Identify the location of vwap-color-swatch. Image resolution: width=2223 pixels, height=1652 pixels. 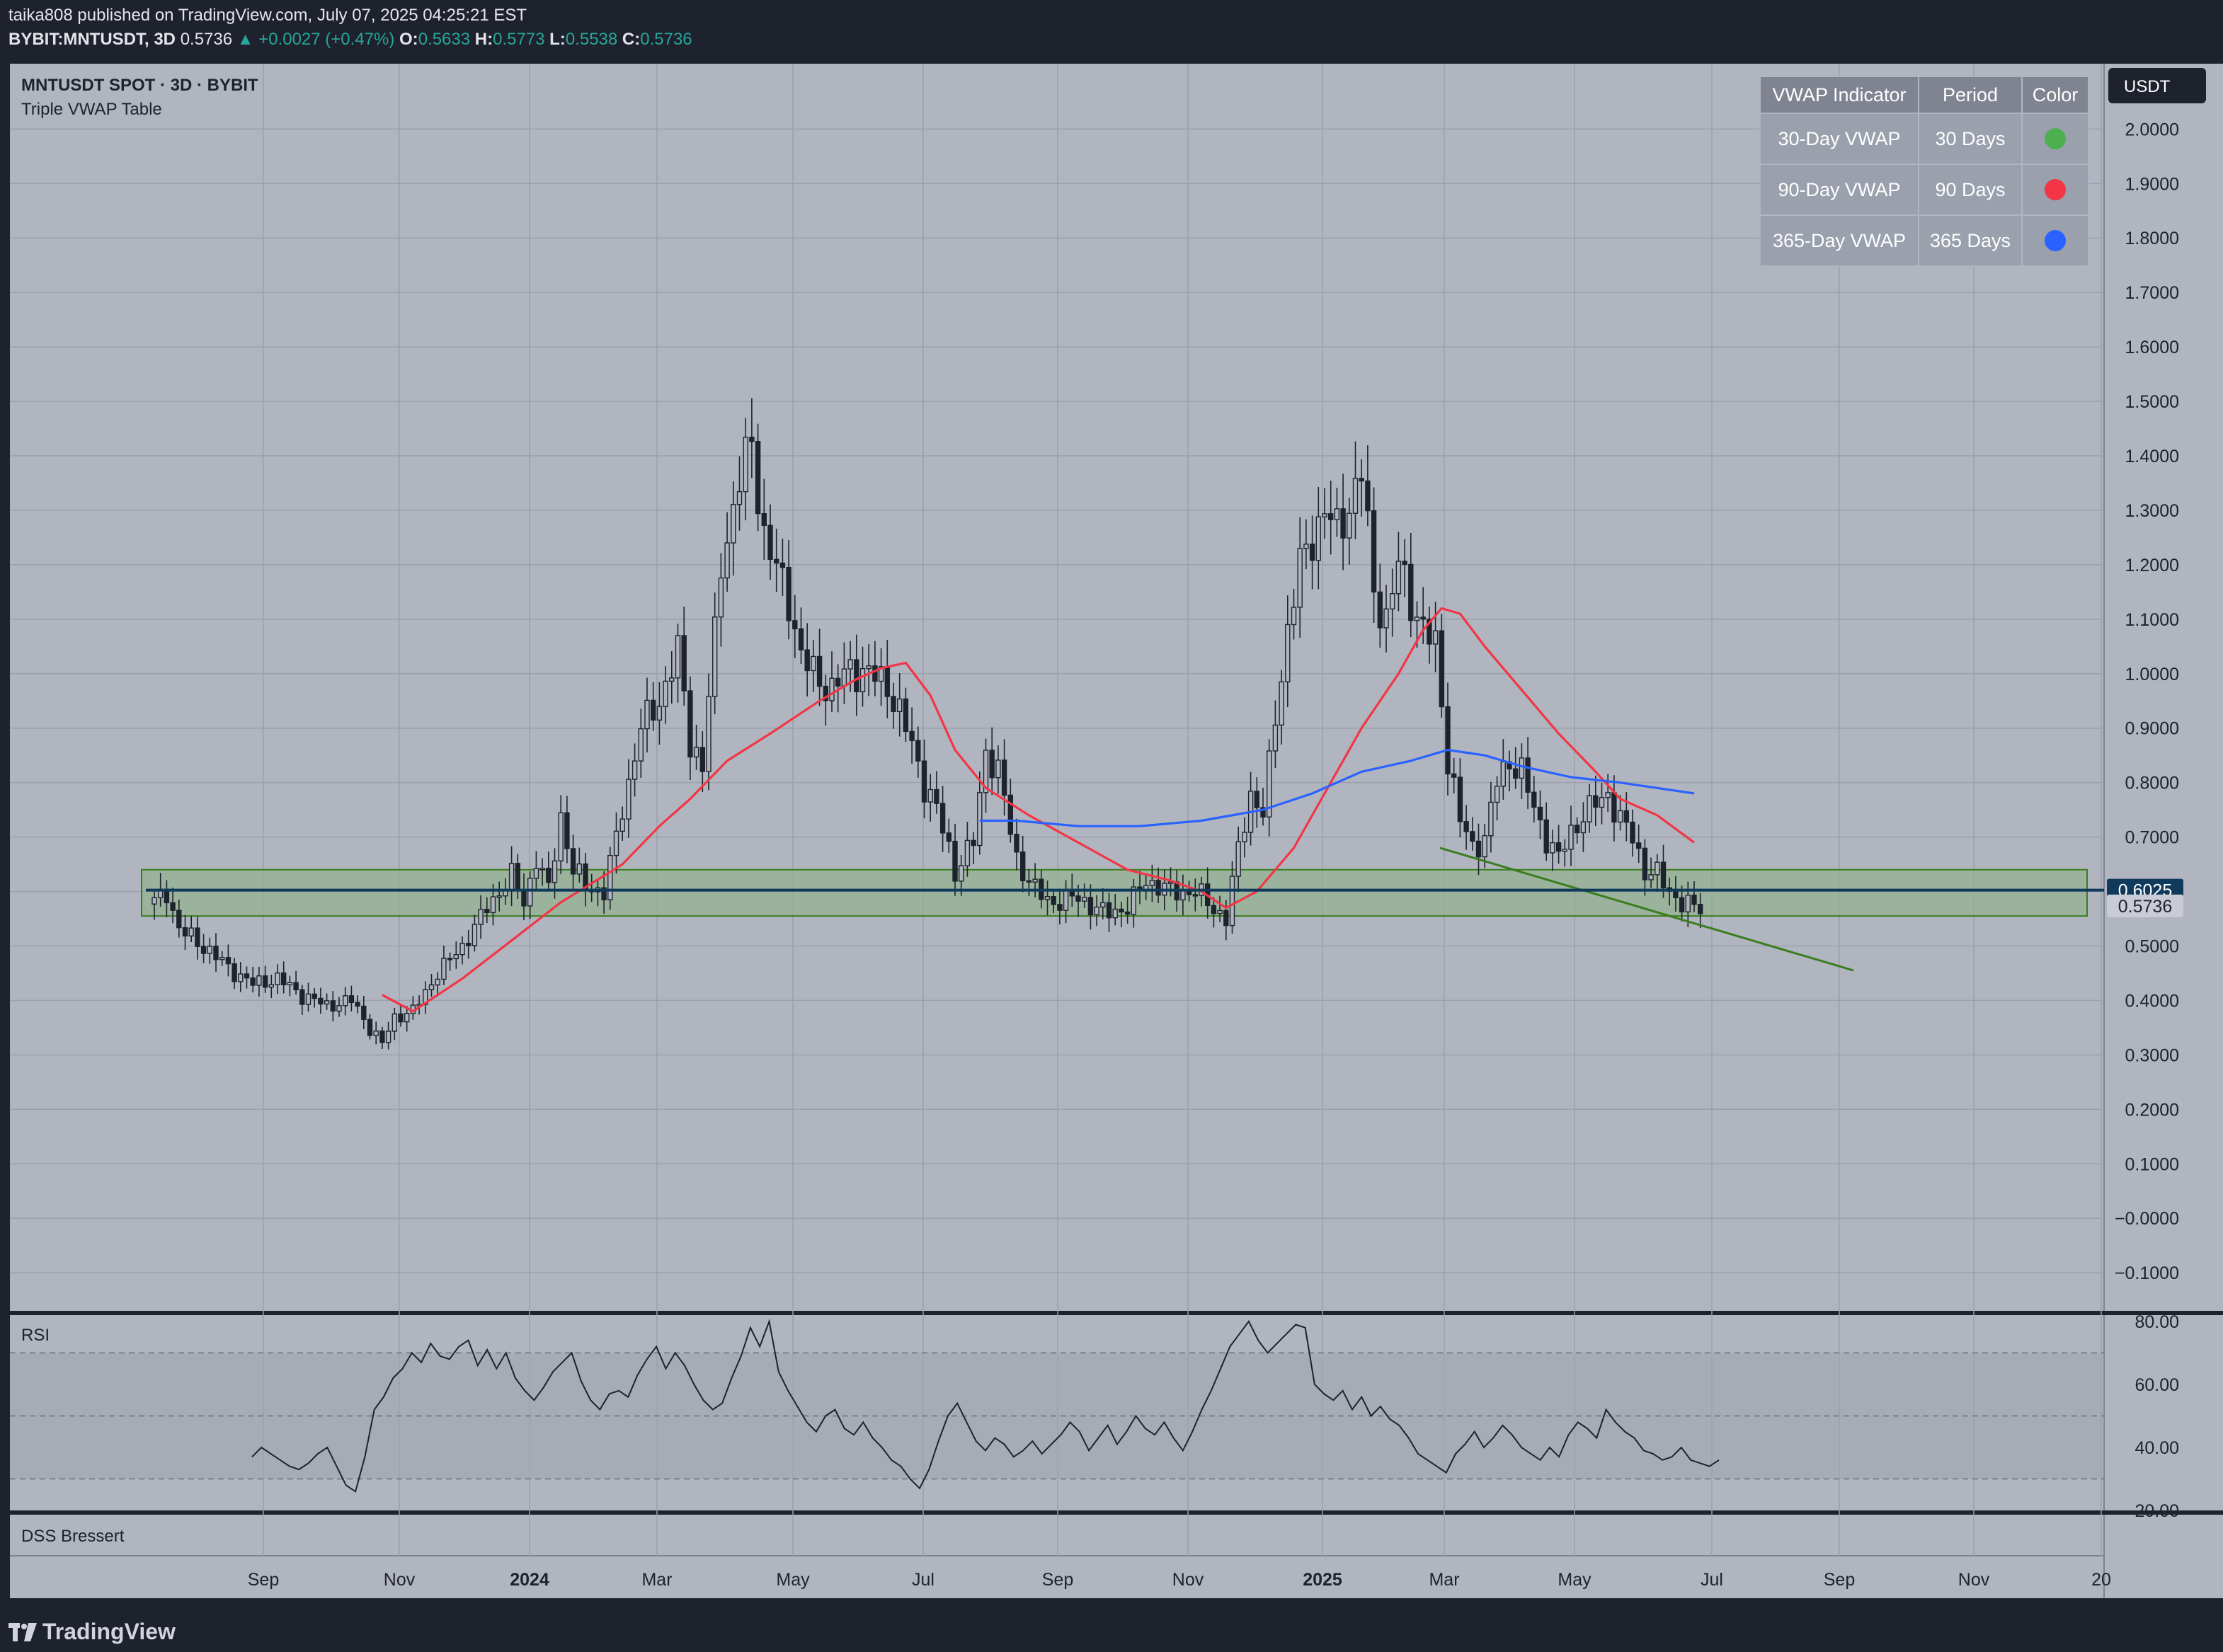
(2055, 138).